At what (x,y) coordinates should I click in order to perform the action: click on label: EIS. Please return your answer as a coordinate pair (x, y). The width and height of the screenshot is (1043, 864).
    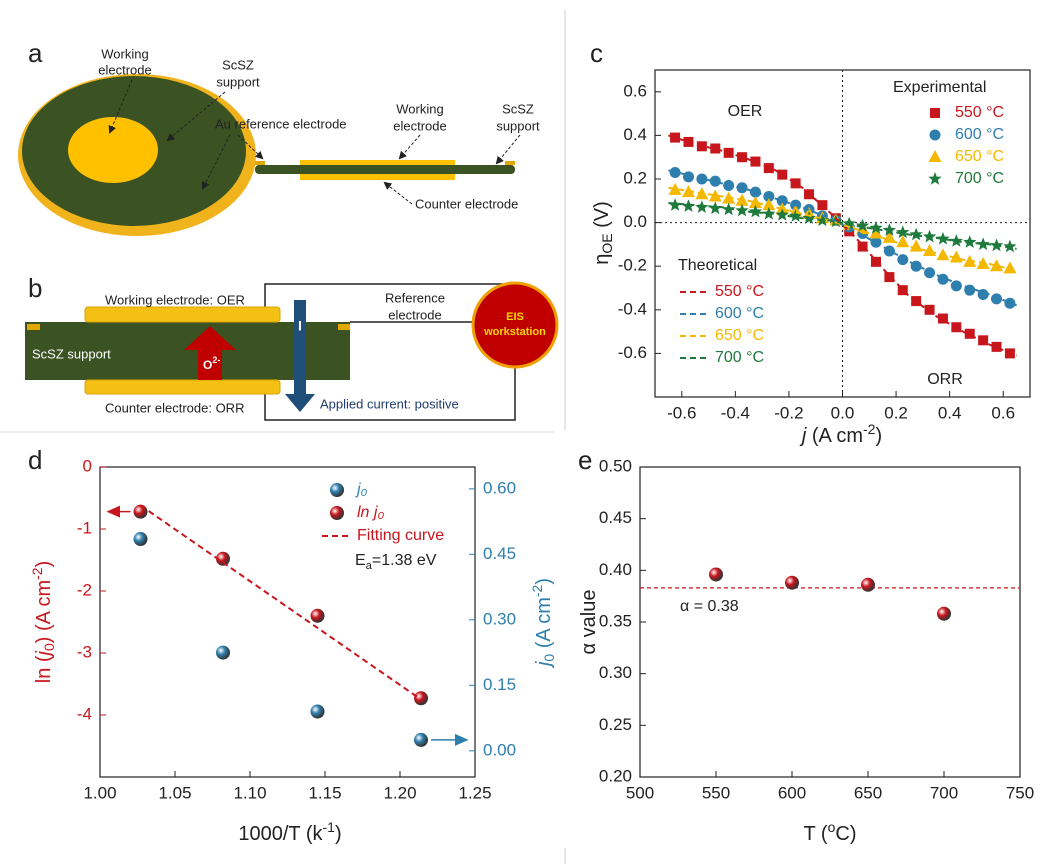
    Looking at the image, I should click on (515, 317).